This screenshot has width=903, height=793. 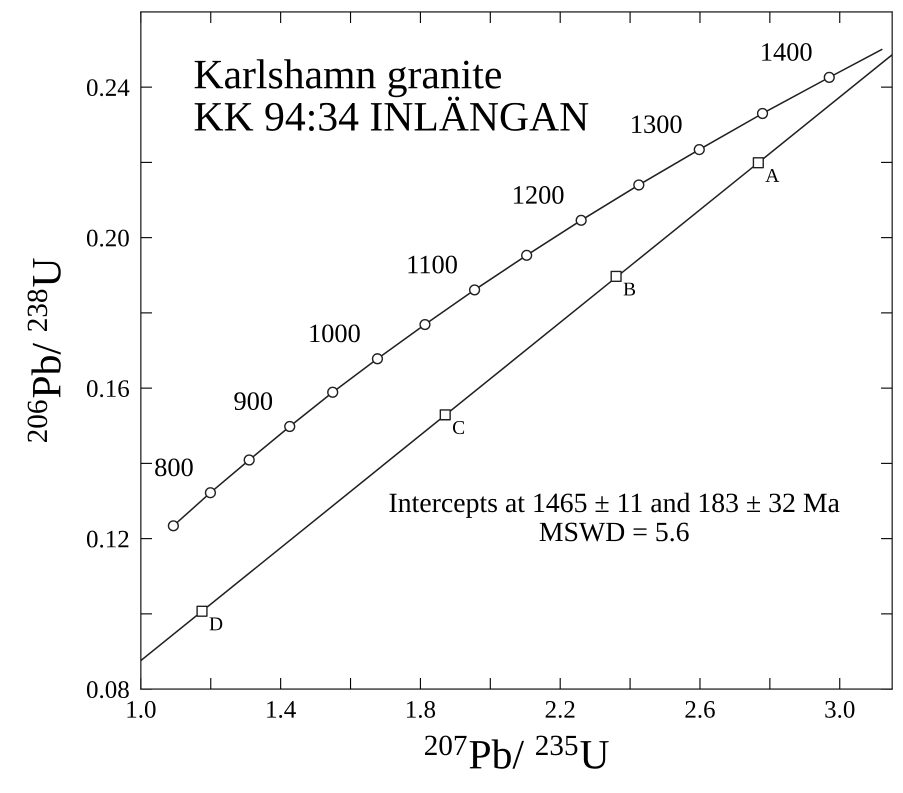 What do you see at coordinates (432, 265) in the screenshot?
I see `annotation: 1100` at bounding box center [432, 265].